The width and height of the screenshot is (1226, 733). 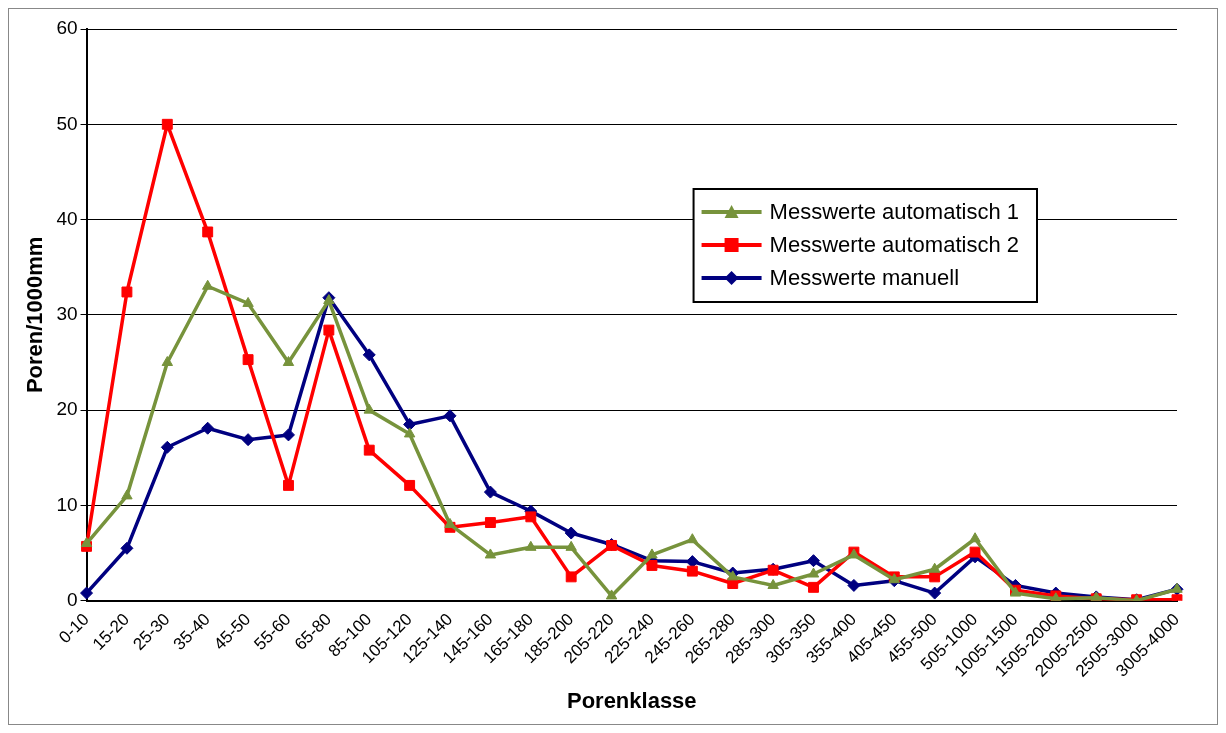 I want to click on y-tick-label: 60, so click(x=67, y=28).